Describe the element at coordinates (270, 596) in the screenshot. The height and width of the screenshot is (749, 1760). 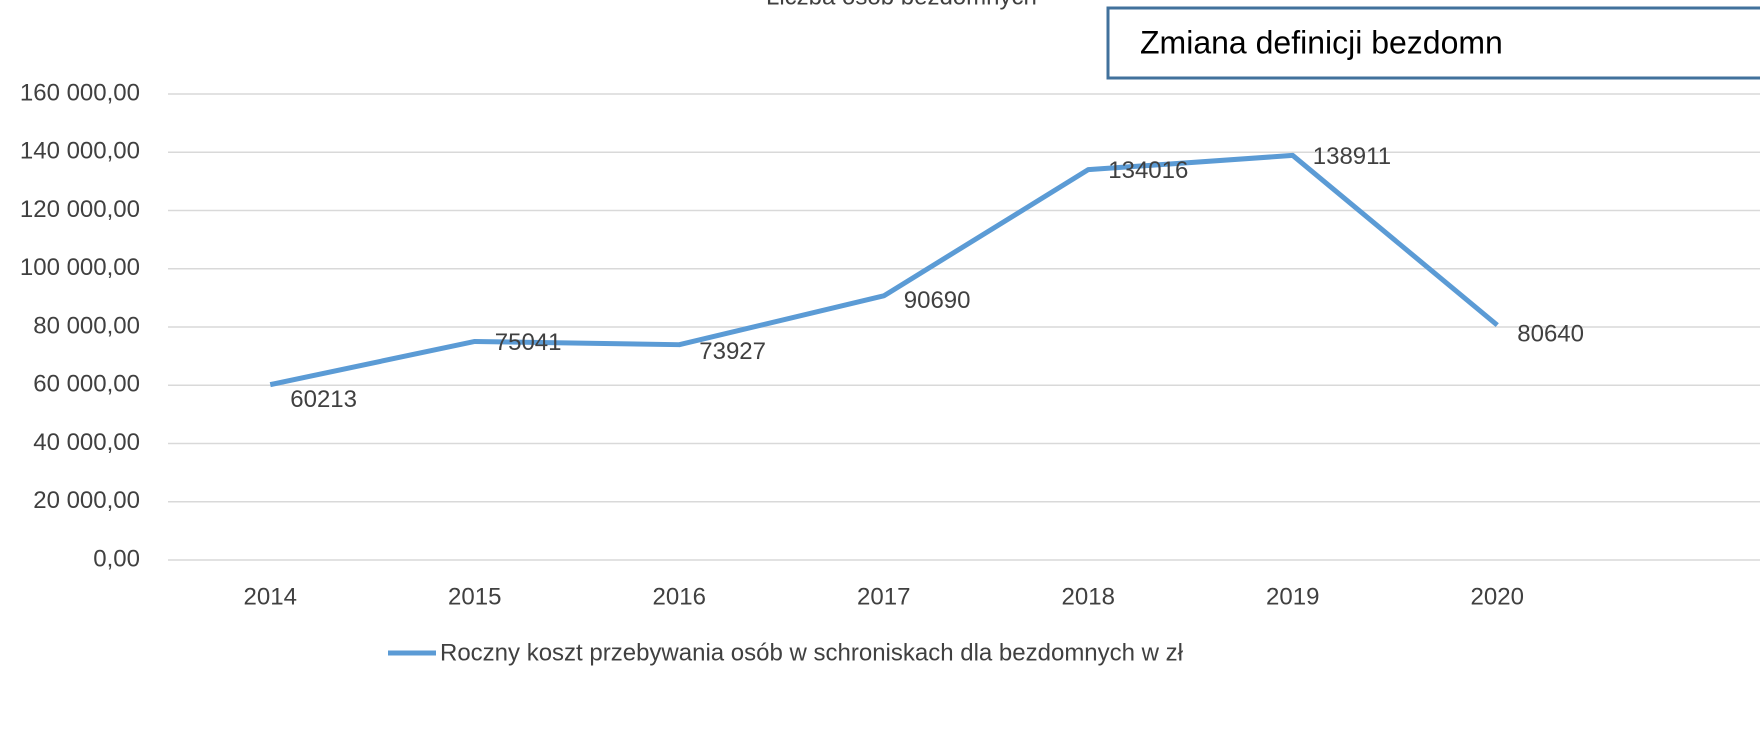
I see `x-tick-label: 2014` at that location.